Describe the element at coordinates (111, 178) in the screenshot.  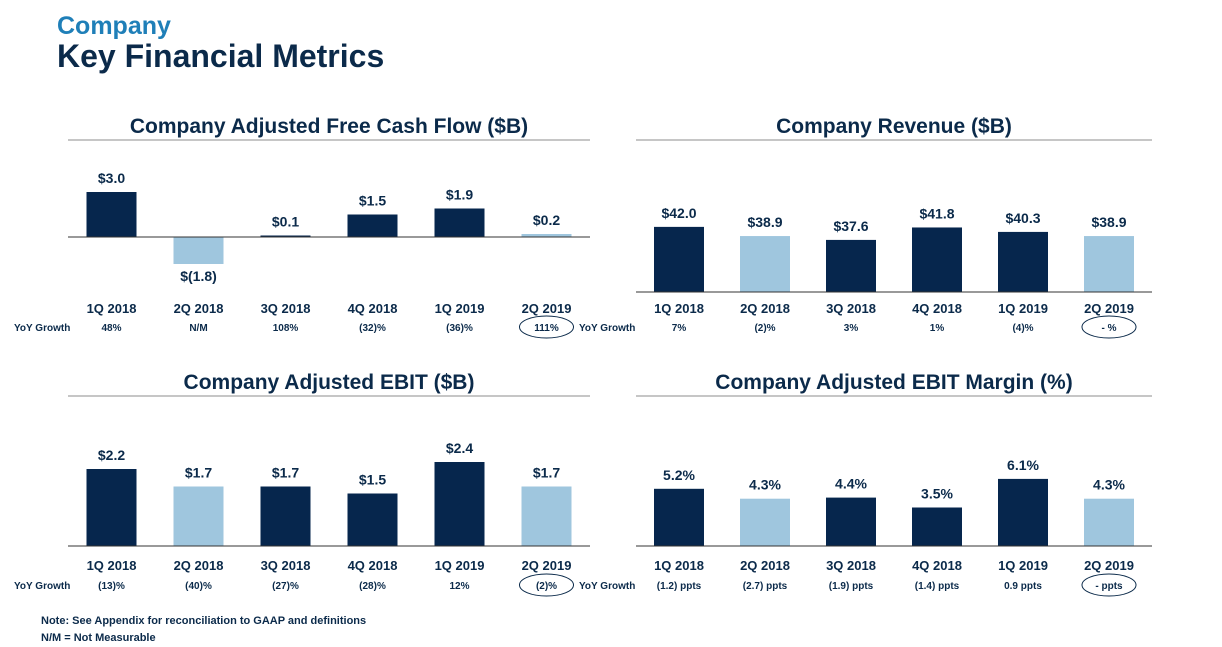
I see `data-label: $3.0` at that location.